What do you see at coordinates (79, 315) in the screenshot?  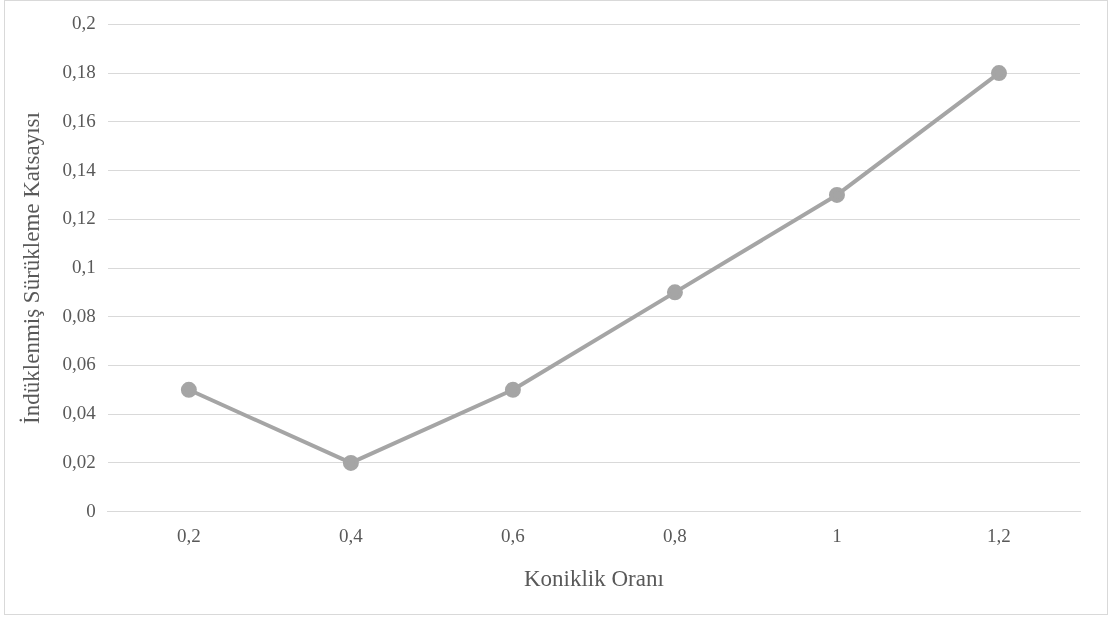 I see `y-tick-label: 0,08` at bounding box center [79, 315].